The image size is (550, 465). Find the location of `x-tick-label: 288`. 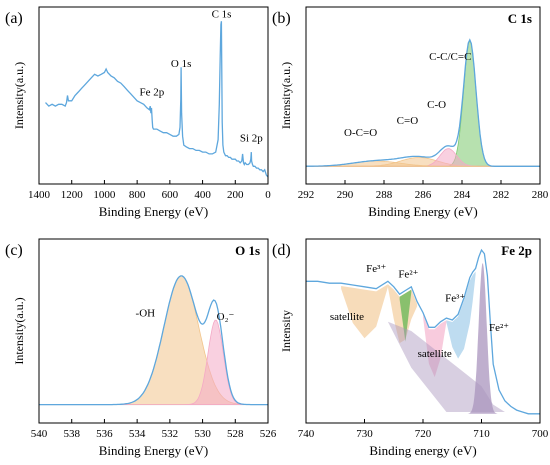

x-tick-label: 288 is located at coordinates (384, 195).